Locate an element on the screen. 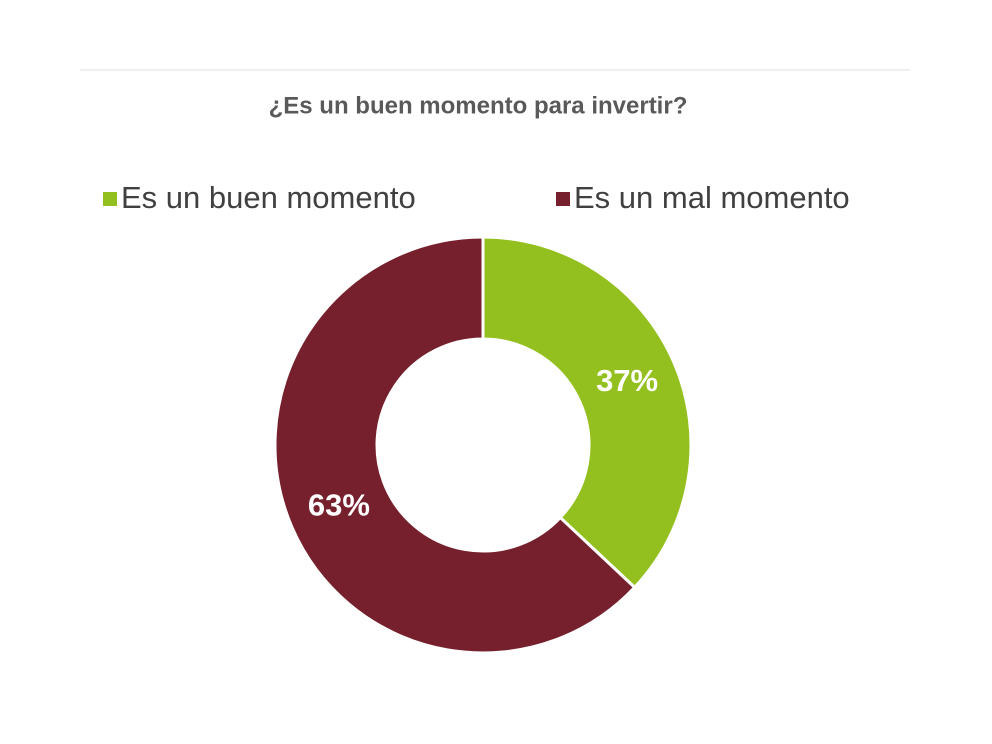 This screenshot has height=744, width=992. chart-title: ¿Es un buen momento para invertir? is located at coordinates (478, 105).